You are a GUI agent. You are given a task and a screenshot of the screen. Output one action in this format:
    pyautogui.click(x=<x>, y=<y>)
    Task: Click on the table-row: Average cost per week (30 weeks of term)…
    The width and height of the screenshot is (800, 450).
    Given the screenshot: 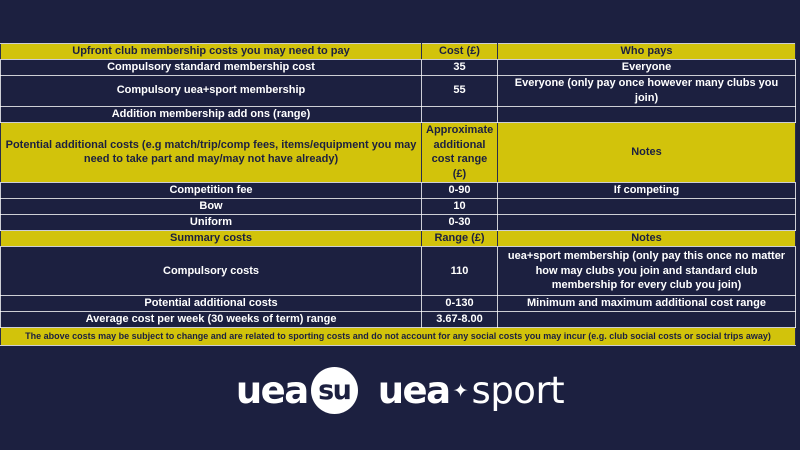 What is the action you would take?
    pyautogui.click(x=398, y=320)
    